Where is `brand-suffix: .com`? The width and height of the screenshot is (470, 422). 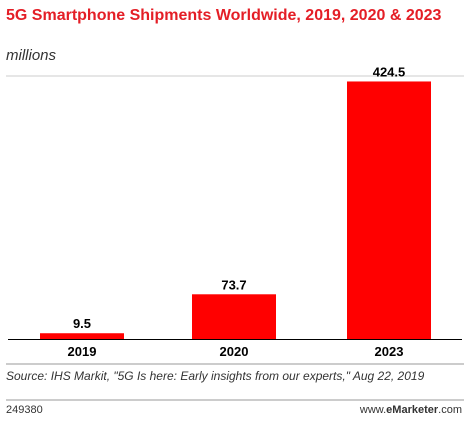
brand-suffix: .com is located at coordinates (450, 410).